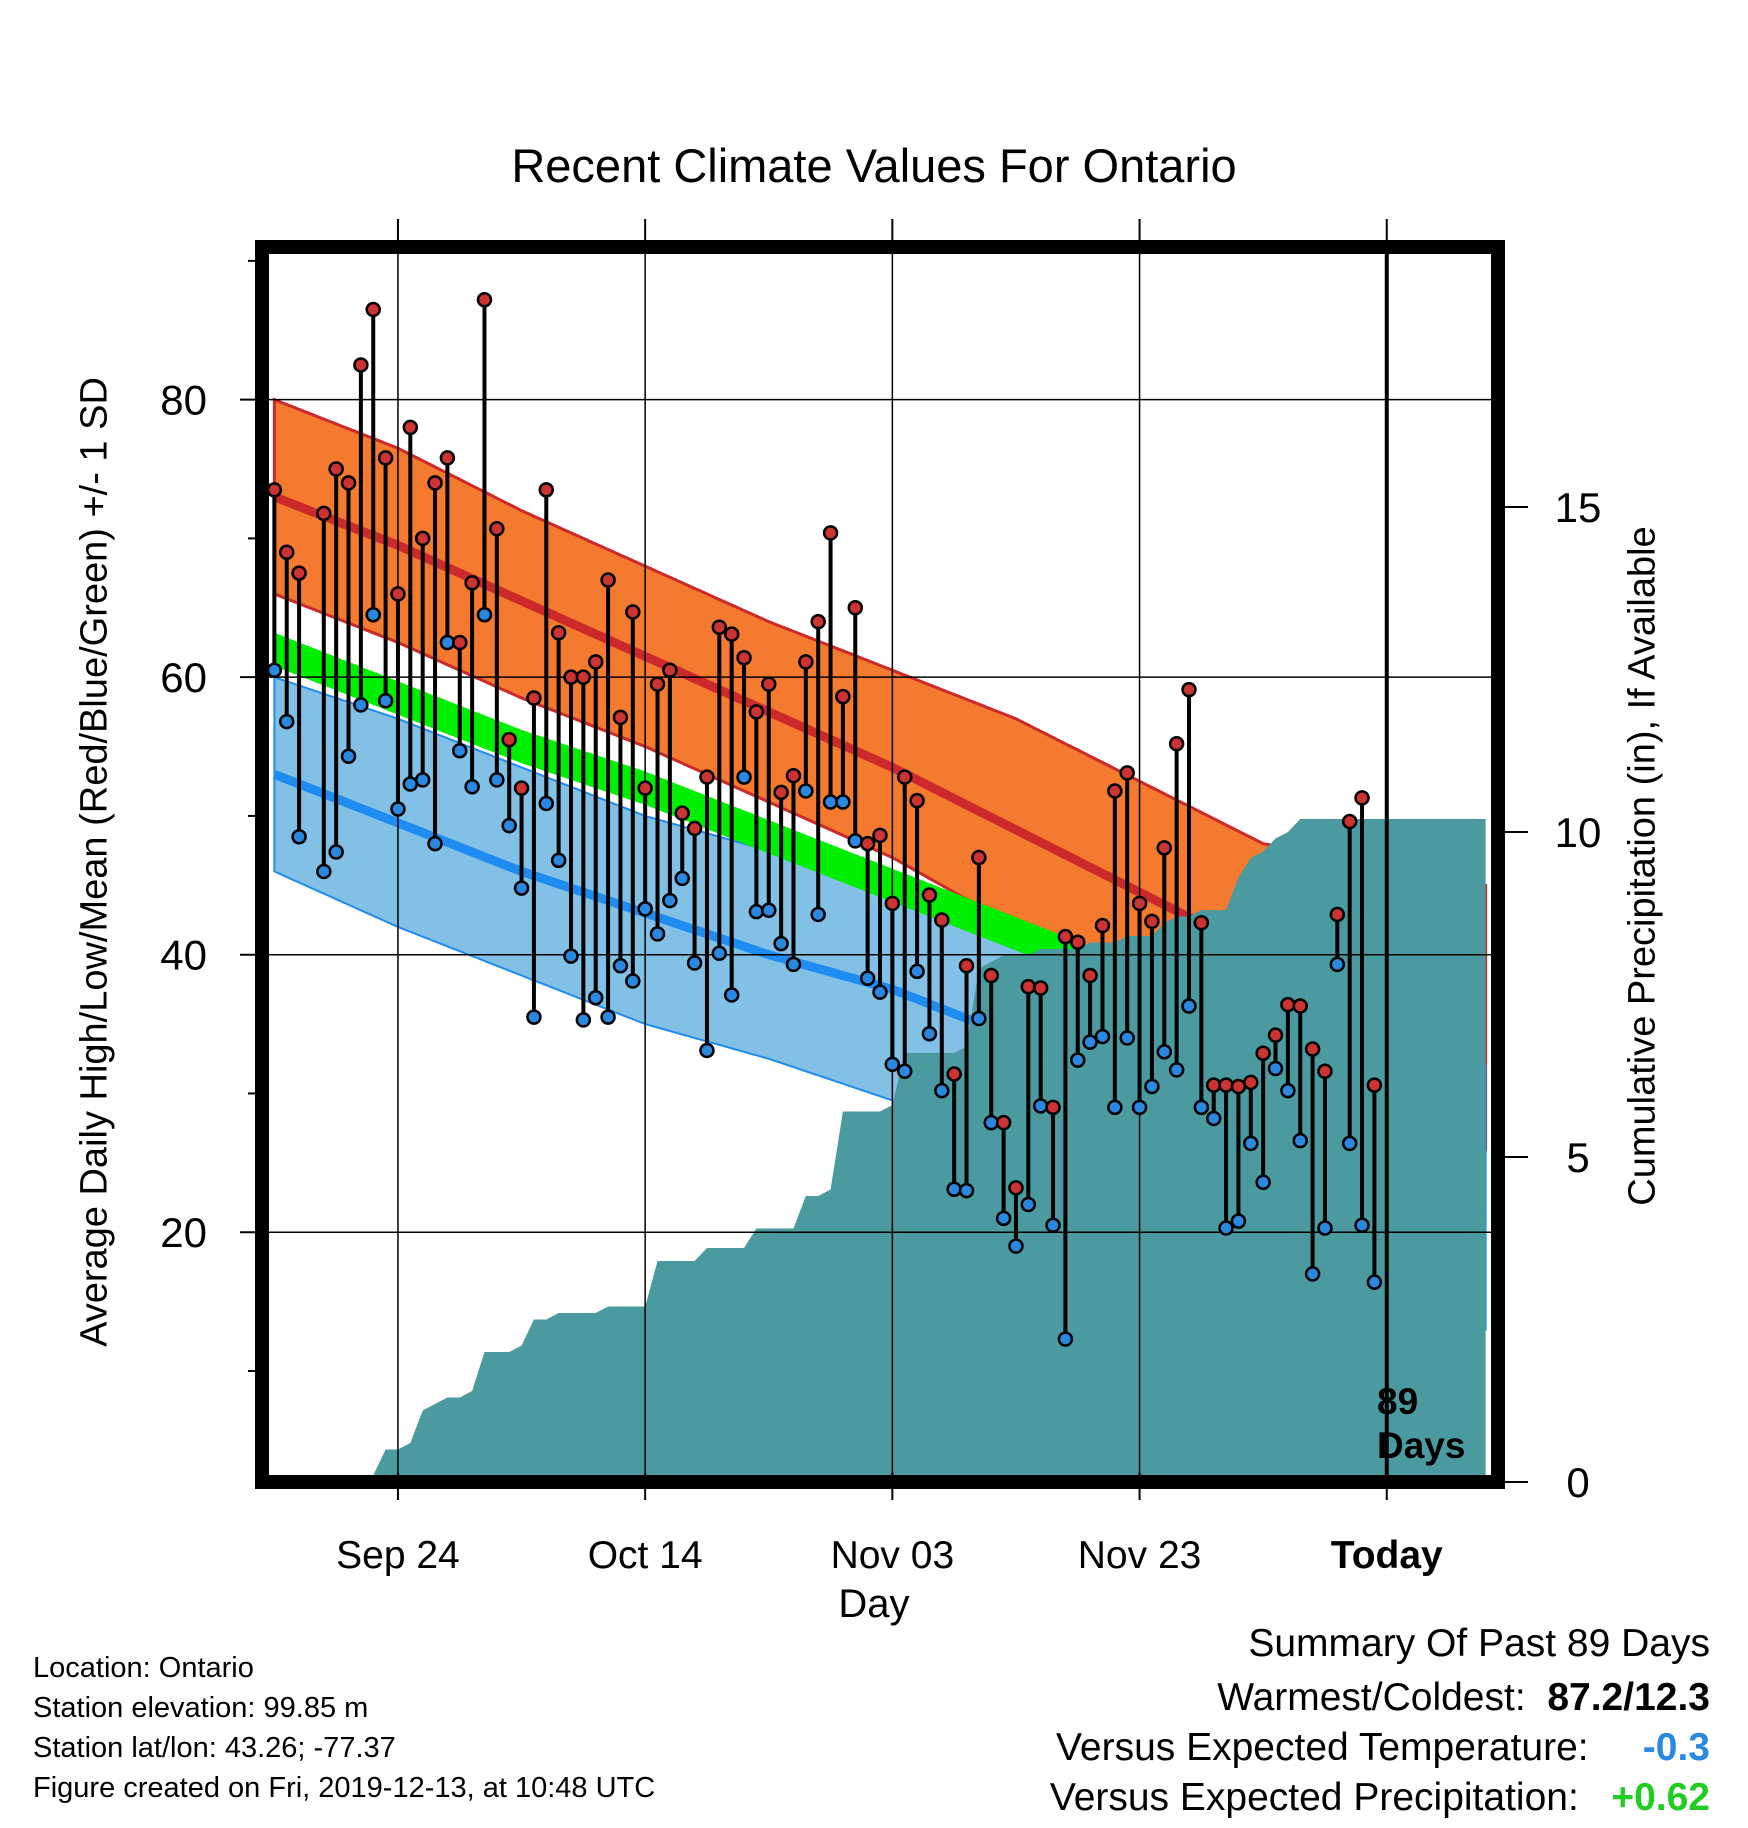 Image resolution: width=1748 pixels, height=1828 pixels. I want to click on x-axis-label: Day, so click(874, 1604).